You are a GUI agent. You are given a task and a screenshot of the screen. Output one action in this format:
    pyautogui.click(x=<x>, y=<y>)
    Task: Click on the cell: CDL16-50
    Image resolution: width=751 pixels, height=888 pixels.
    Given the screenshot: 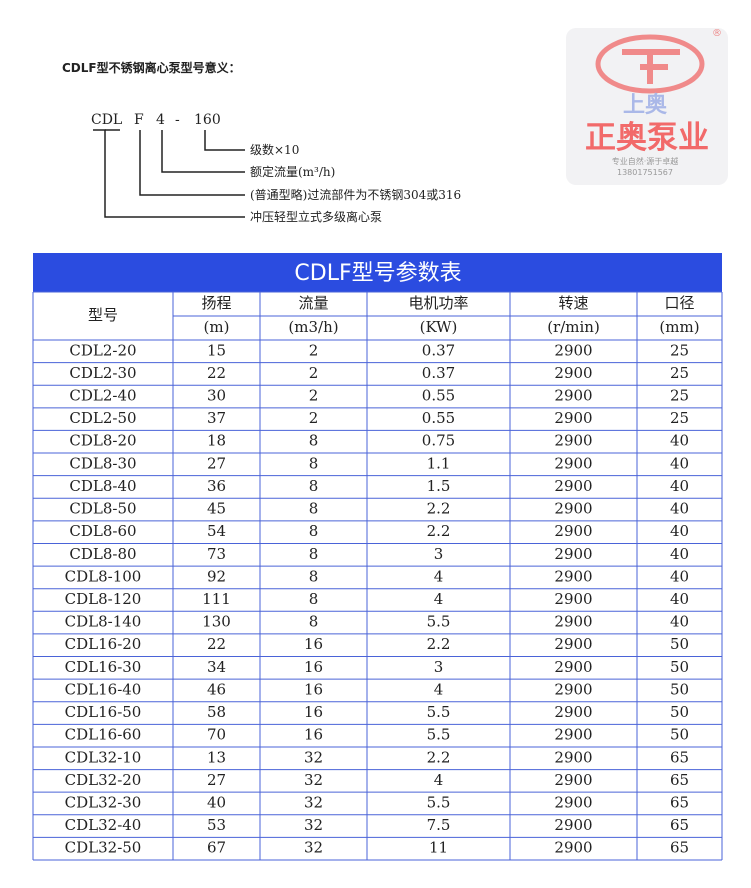 What is the action you would take?
    pyautogui.click(x=103, y=712)
    